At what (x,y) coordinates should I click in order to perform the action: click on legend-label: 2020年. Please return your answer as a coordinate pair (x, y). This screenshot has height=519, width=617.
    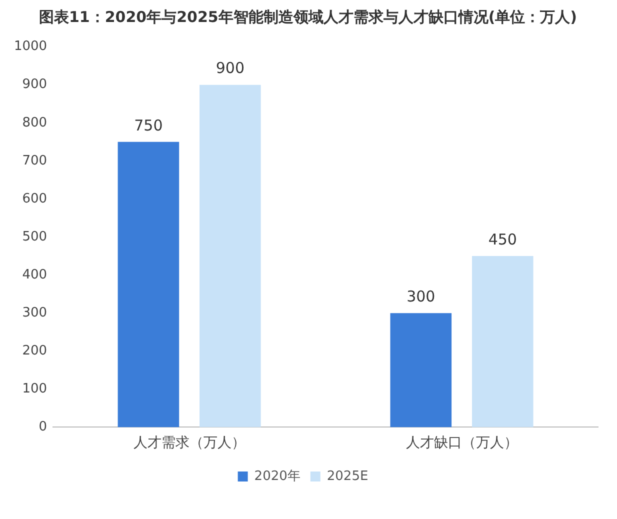
    Looking at the image, I should click on (277, 476).